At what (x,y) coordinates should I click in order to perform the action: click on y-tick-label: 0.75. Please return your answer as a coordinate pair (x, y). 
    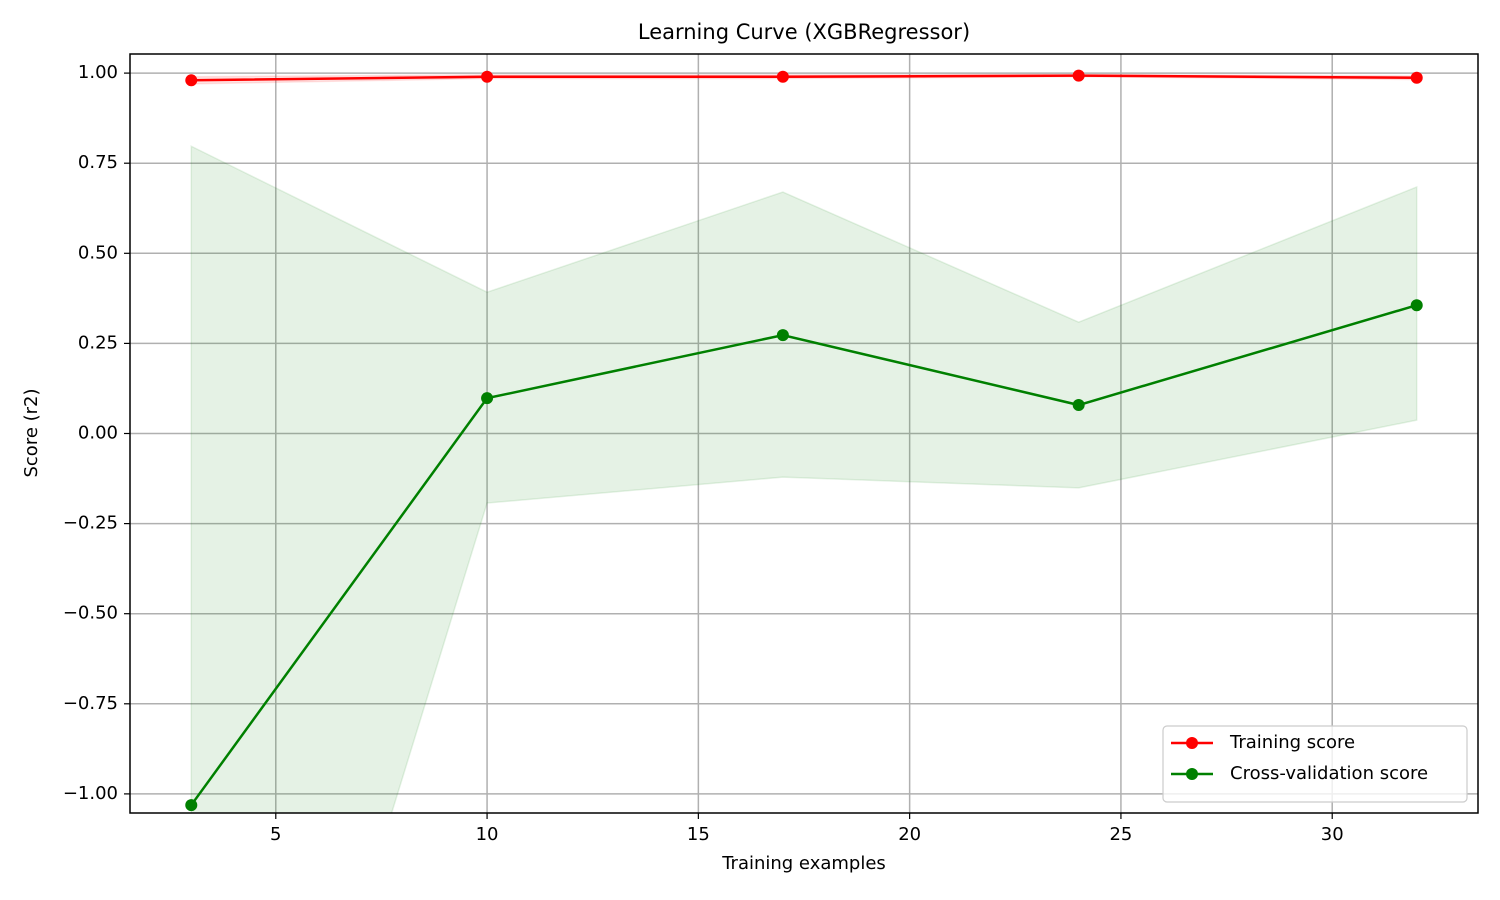
    Looking at the image, I should click on (98, 162).